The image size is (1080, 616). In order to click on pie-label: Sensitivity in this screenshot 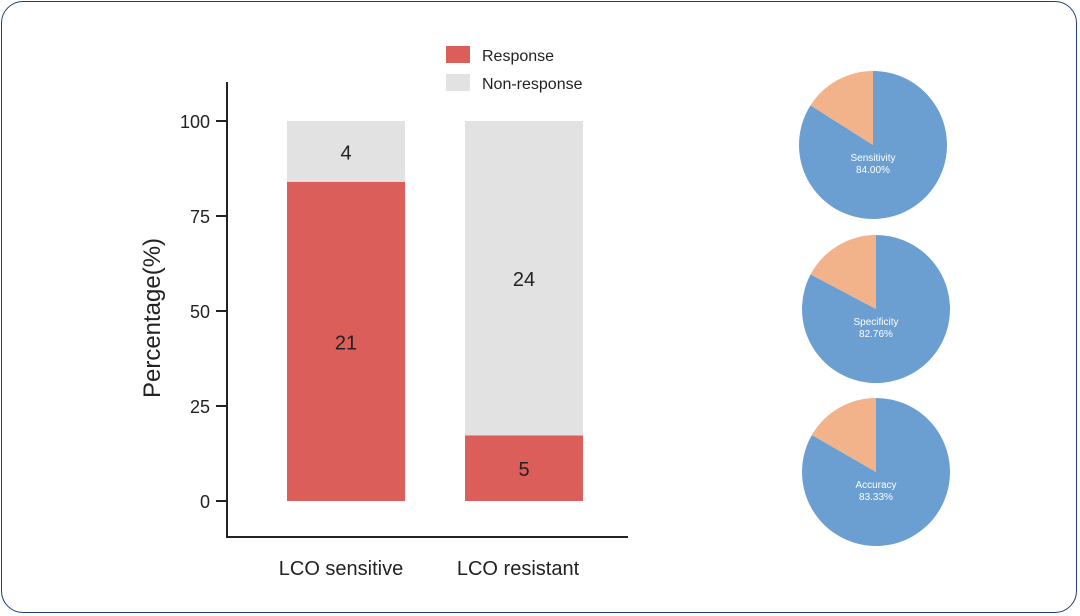, I will do `click(872, 158)`.